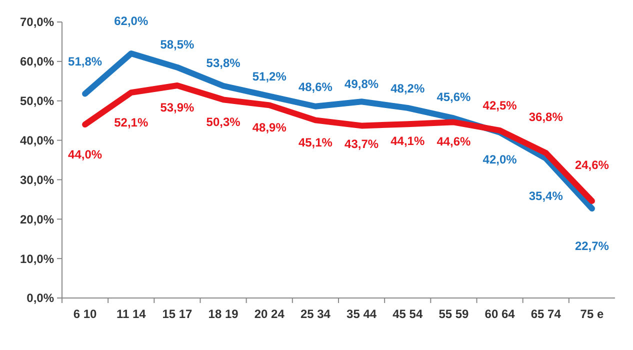 Image resolution: width=633 pixels, height=350 pixels. What do you see at coordinates (361, 83) in the screenshot?
I see `data-label: 49,8%` at bounding box center [361, 83].